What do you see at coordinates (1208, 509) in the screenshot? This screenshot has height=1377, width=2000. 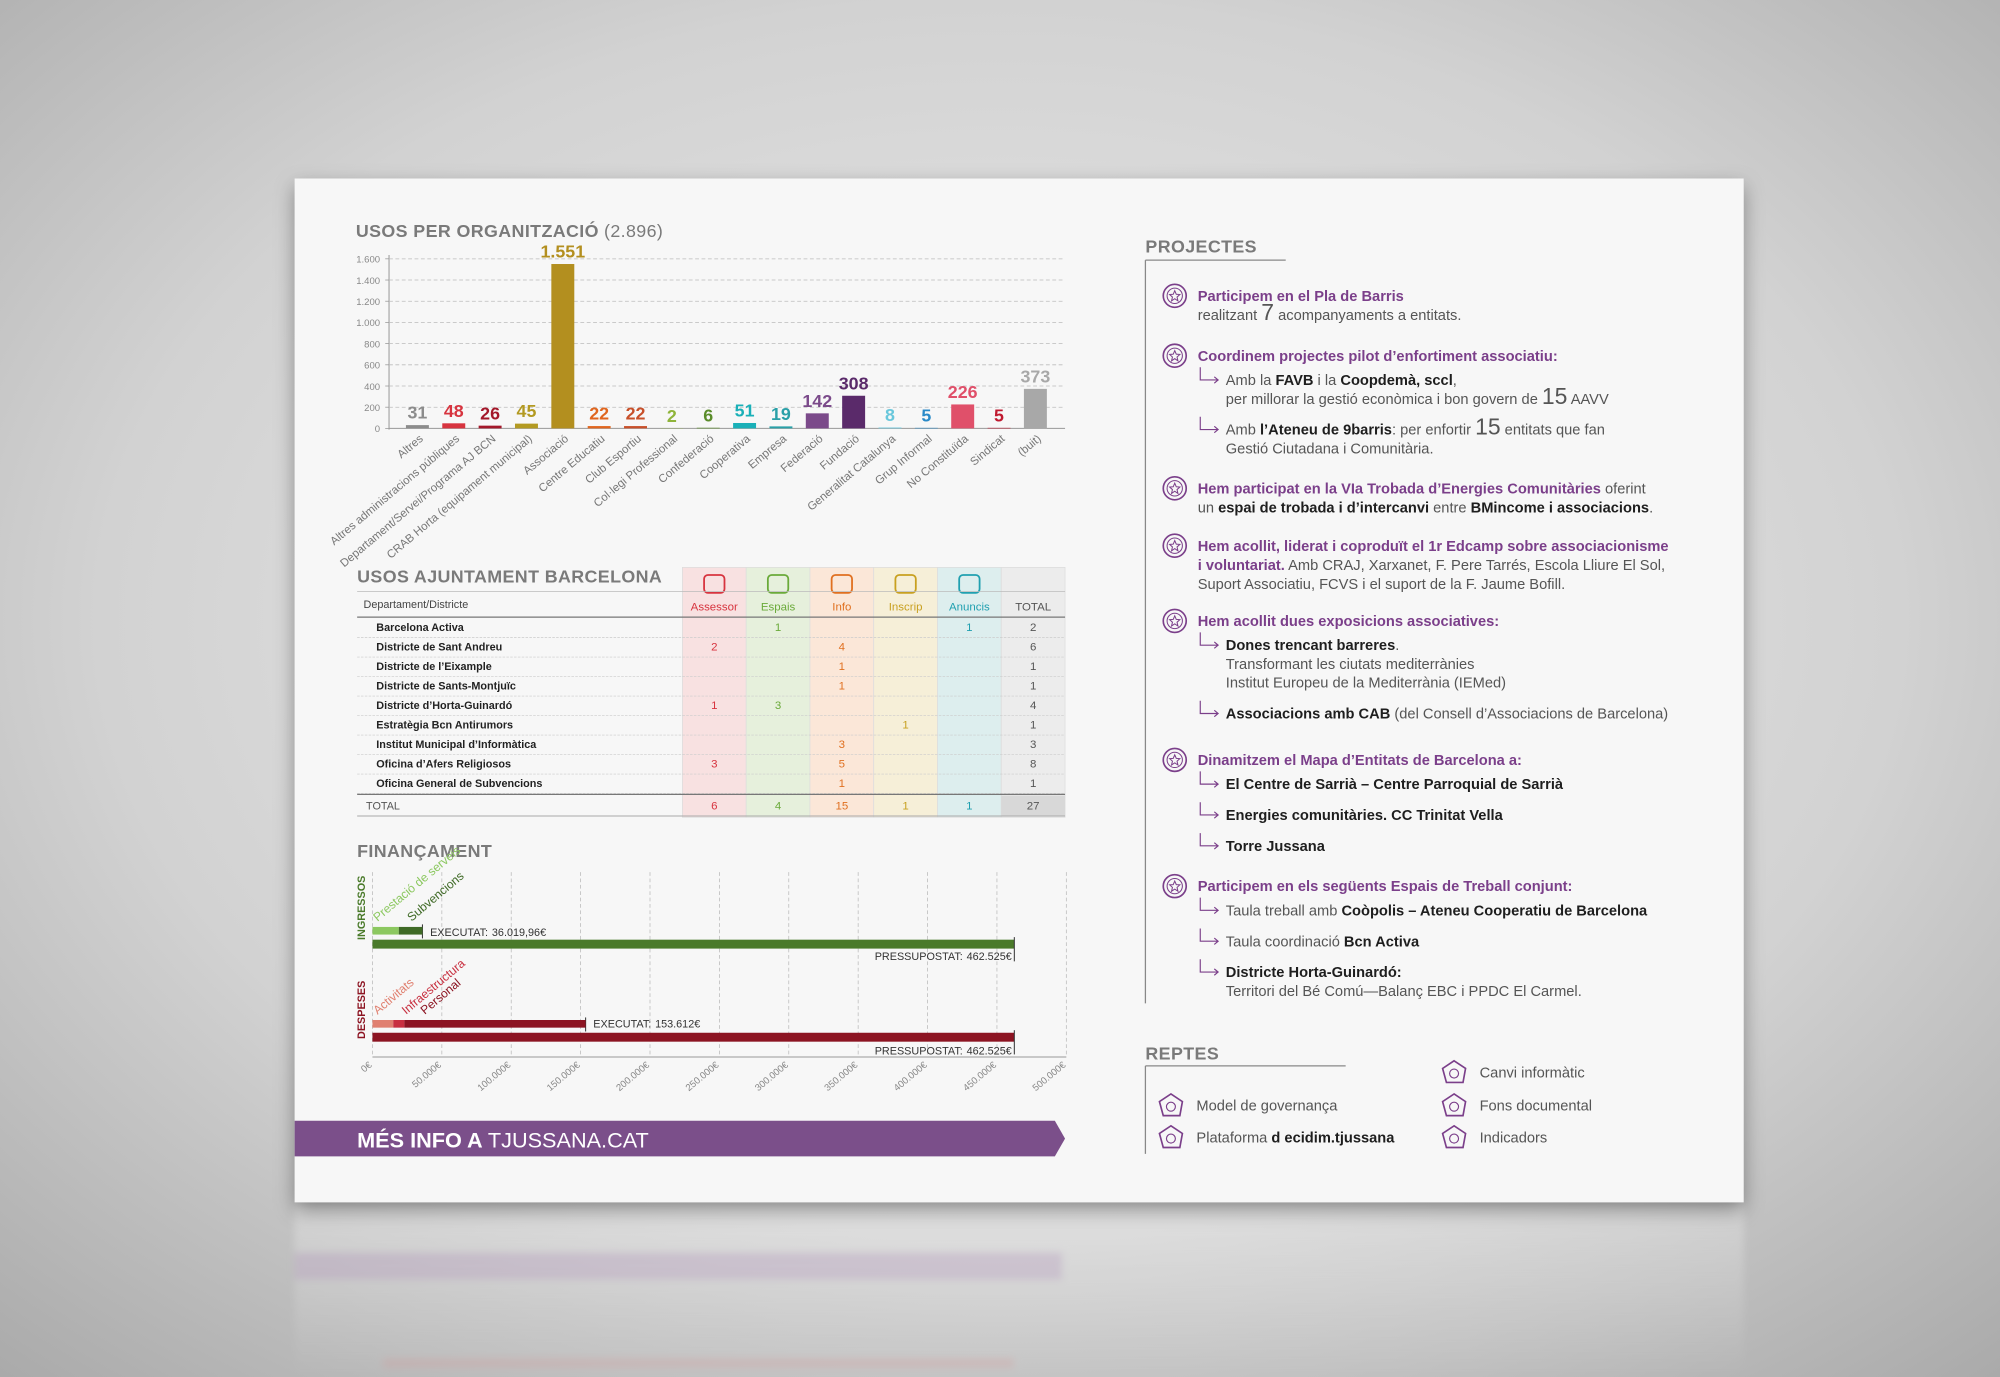 I see `text: un` at bounding box center [1208, 509].